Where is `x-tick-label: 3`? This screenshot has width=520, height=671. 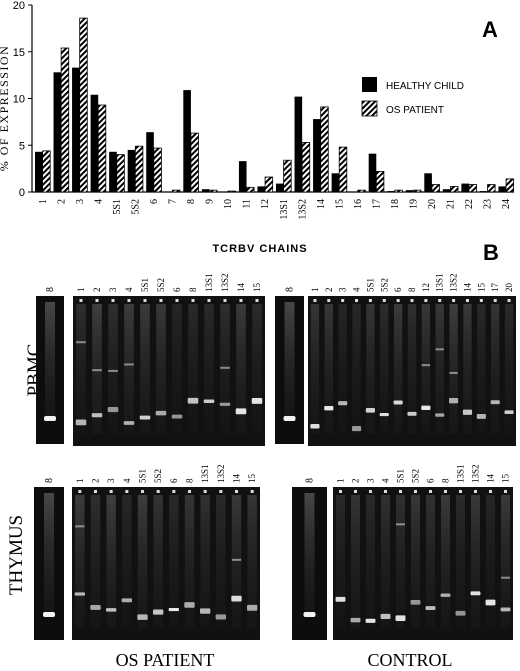 x-tick-label: 3 is located at coordinates (80, 201).